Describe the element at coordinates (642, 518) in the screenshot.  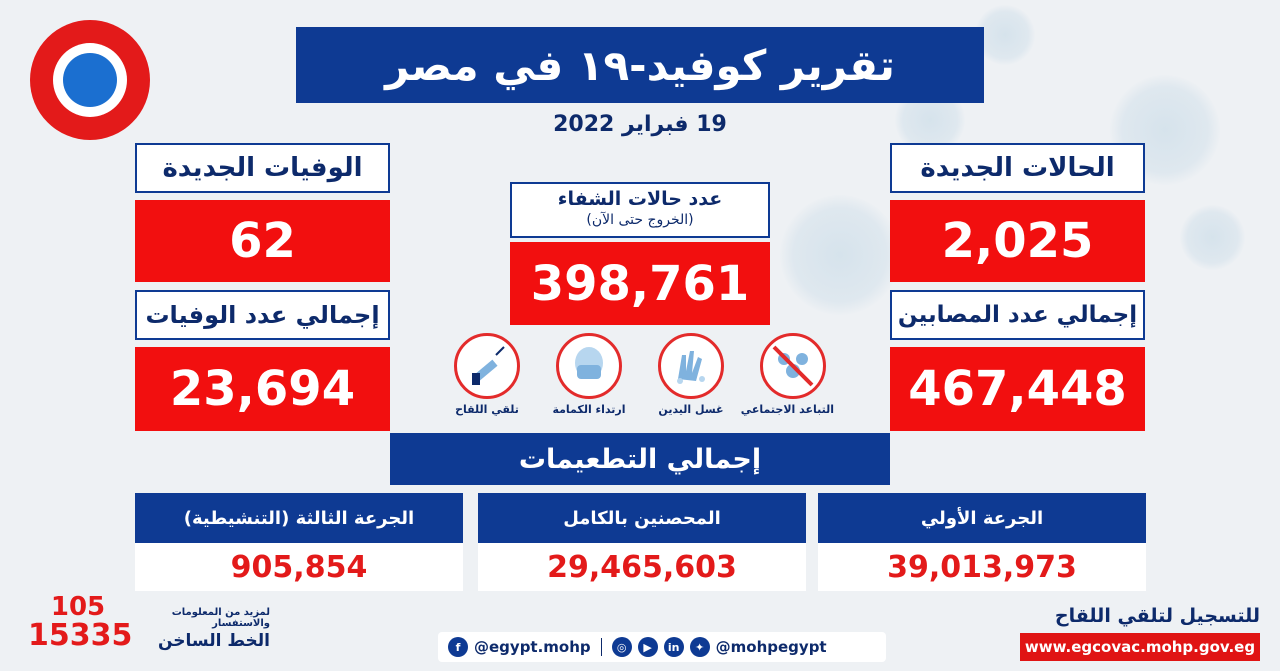
I see `fully-vaccinated-label: المحصنين بالكامل` at that location.